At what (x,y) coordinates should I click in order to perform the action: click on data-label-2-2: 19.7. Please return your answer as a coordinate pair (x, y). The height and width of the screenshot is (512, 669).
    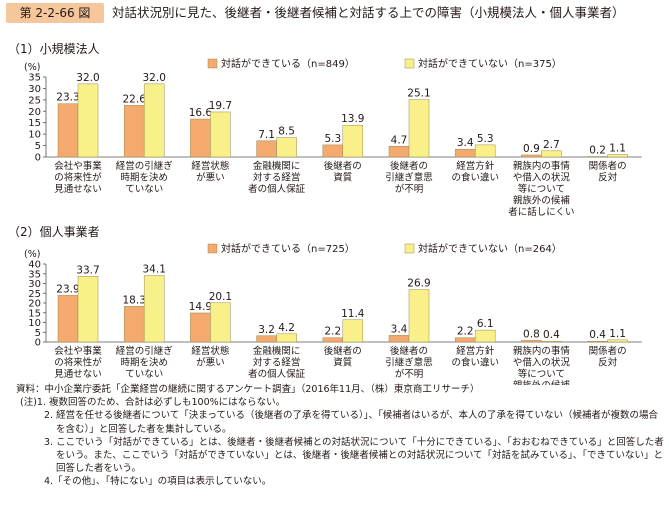
    Looking at the image, I should click on (220, 106).